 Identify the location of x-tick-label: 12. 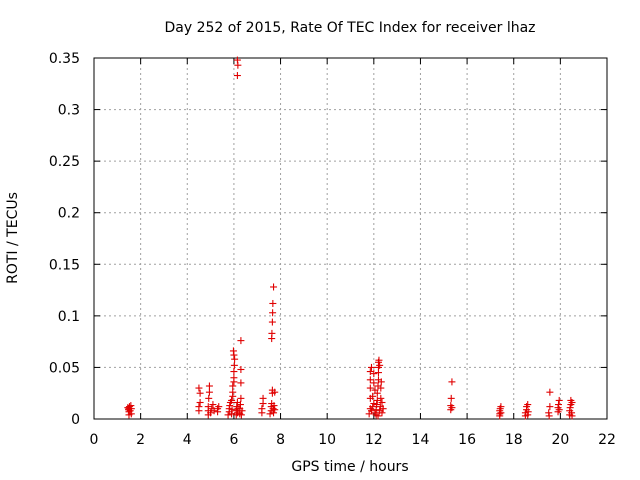
(374, 440).